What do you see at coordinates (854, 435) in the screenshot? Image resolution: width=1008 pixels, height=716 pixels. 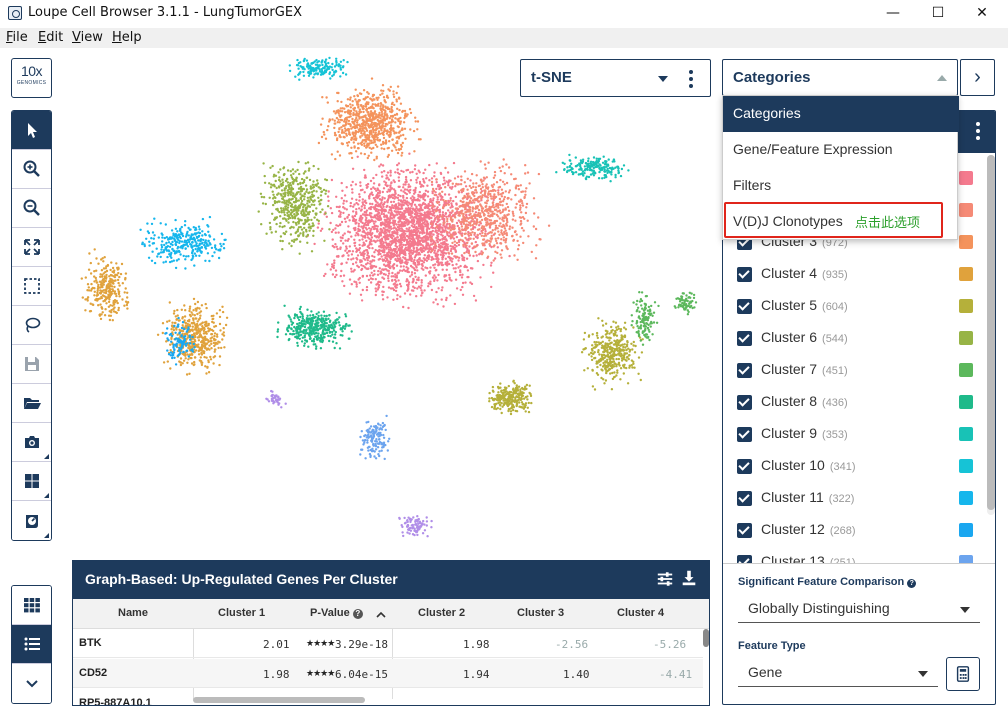 I see `cluster-row: Cluster 9 (353)` at bounding box center [854, 435].